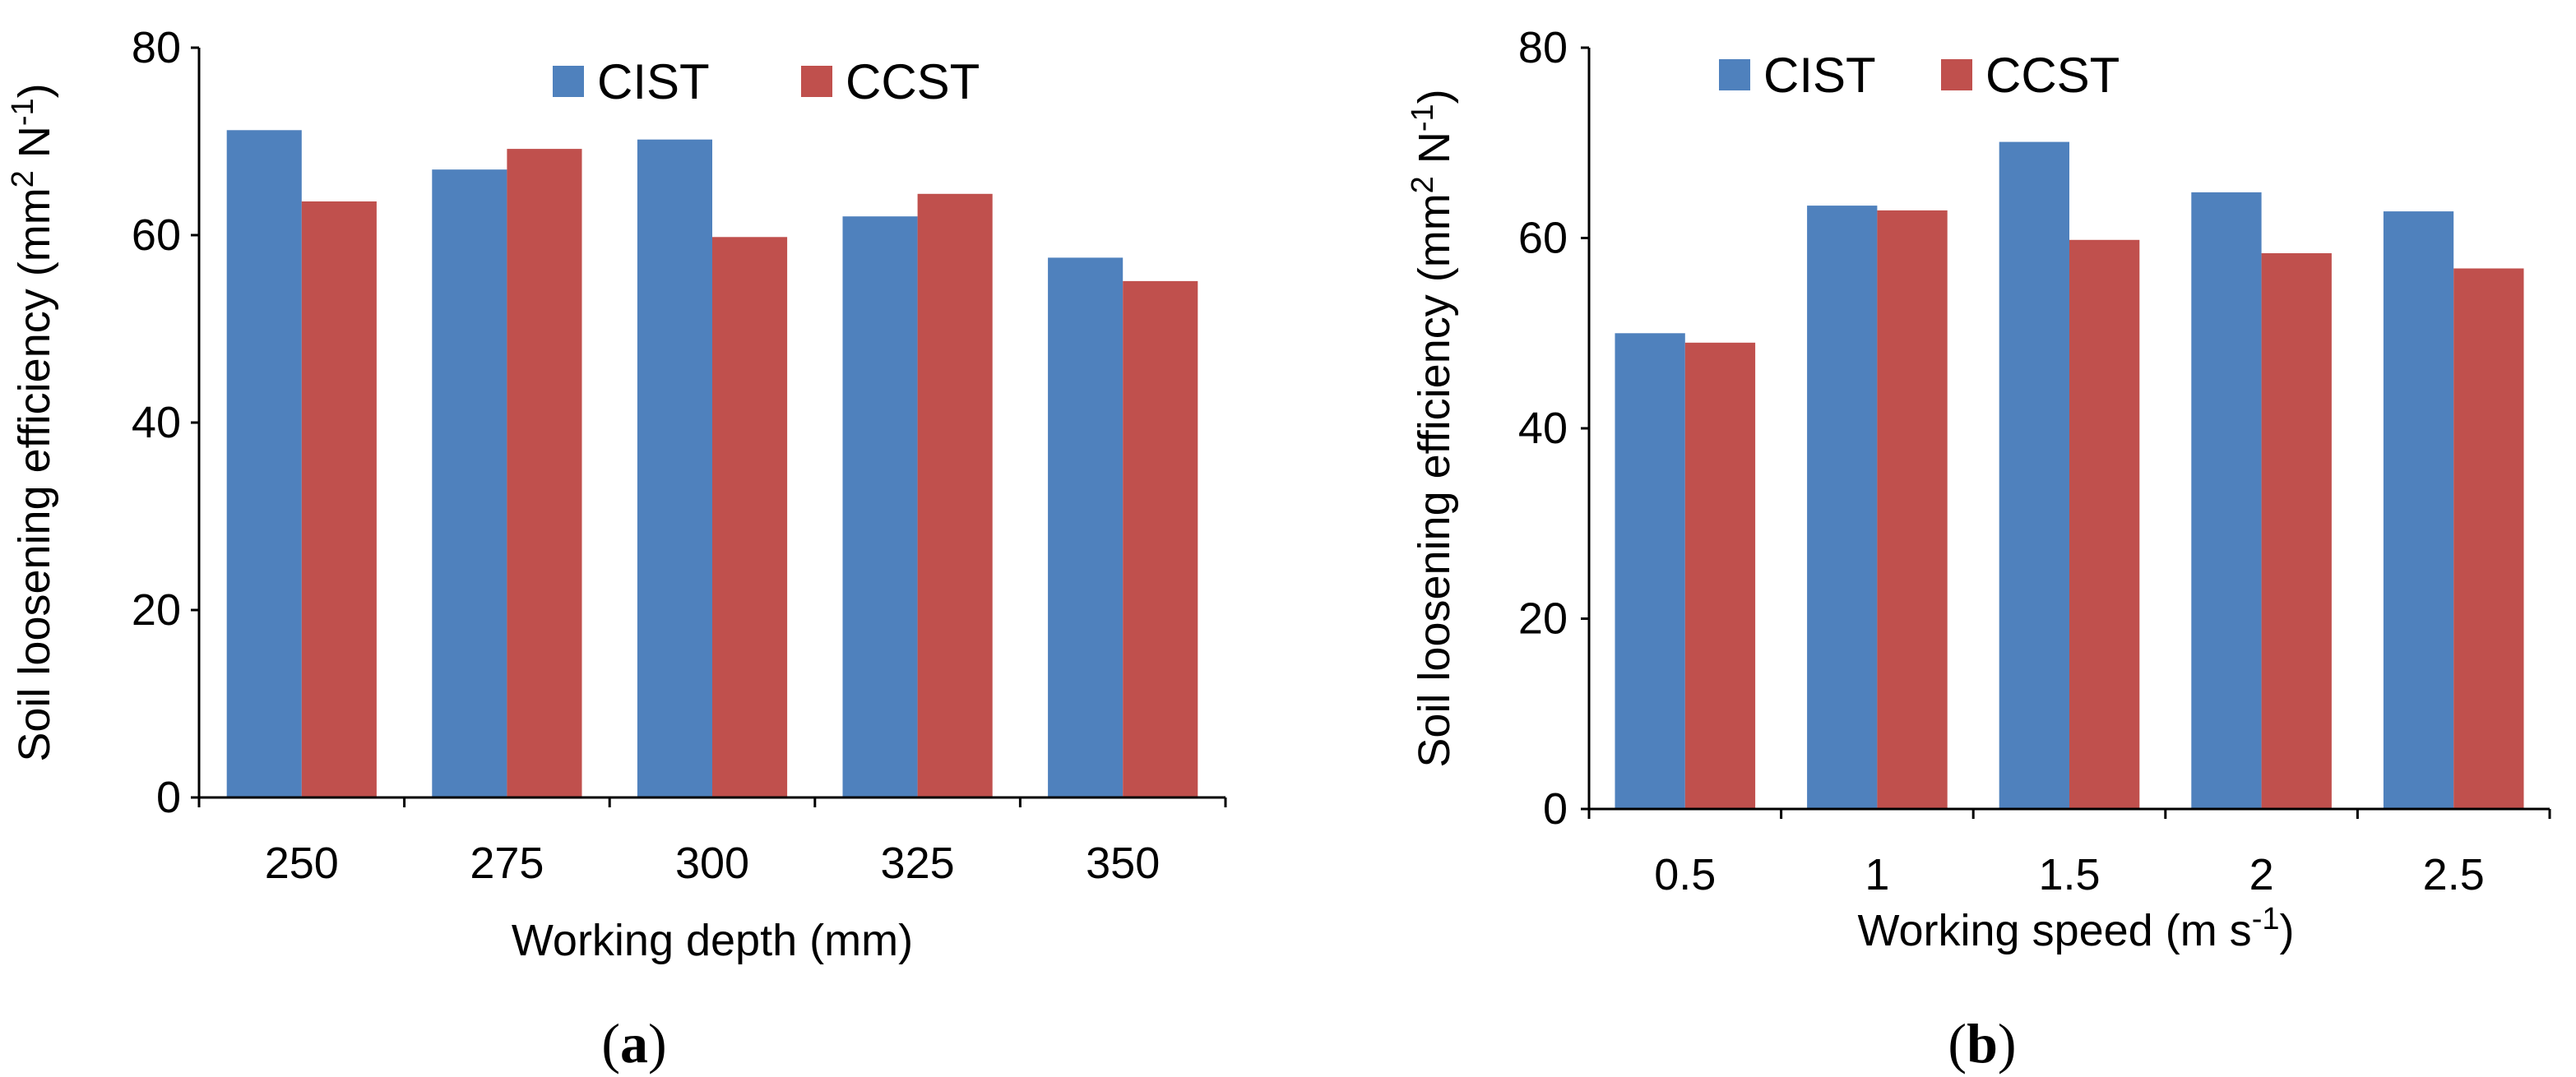 This screenshot has height=1077, width=2576. What do you see at coordinates (2069, 814) in the screenshot?
I see `panel-b-x-ticks` at bounding box center [2069, 814].